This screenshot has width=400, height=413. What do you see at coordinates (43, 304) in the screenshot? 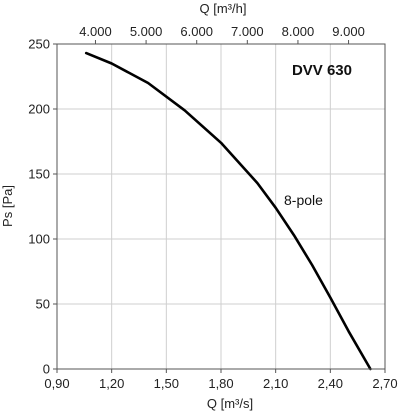
I see `y-tick-label: 50` at bounding box center [43, 304].